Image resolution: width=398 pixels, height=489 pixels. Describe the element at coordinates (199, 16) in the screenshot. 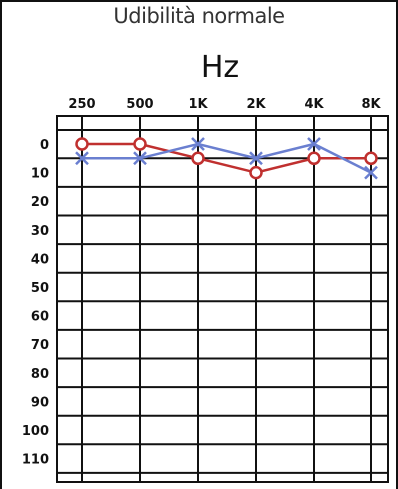

I see `chart-title: Udibilità normale` at that location.